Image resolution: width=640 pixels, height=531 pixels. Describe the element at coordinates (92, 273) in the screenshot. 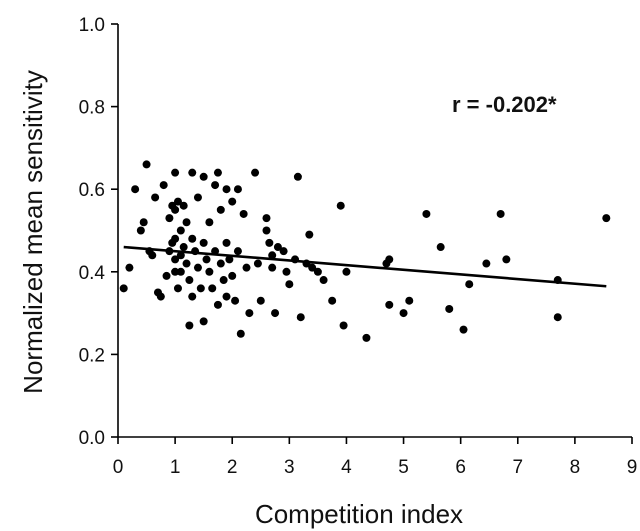

I see `y-tick-label: 0.4` at that location.